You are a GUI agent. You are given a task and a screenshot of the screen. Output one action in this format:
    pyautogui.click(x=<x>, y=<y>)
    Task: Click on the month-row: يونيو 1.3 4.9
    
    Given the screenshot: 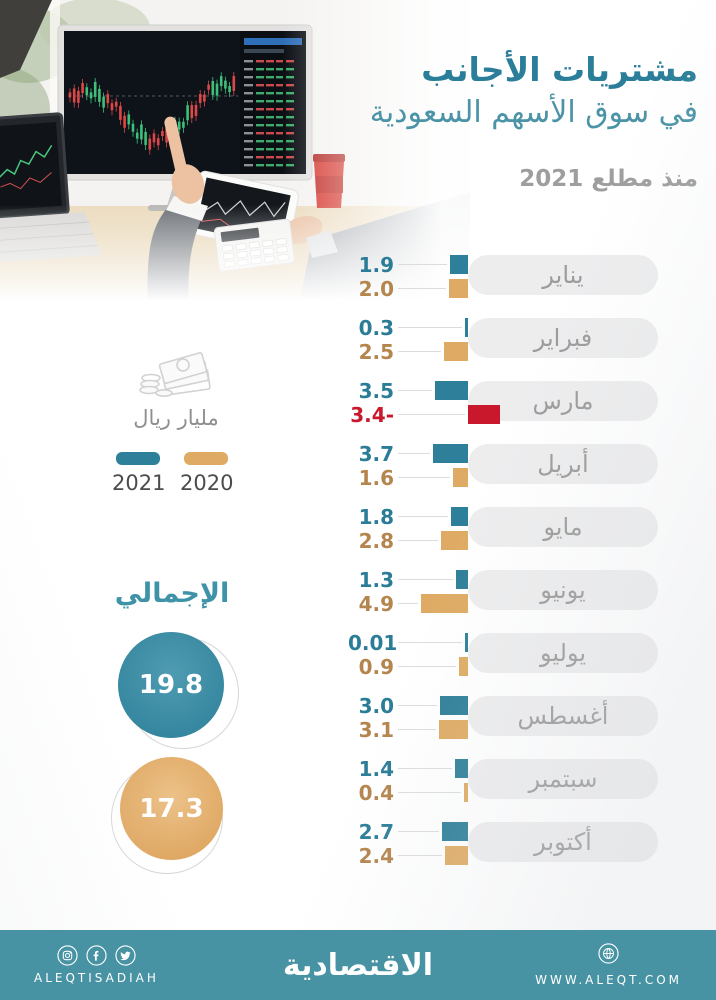 What is the action you would take?
    pyautogui.click(x=504, y=592)
    